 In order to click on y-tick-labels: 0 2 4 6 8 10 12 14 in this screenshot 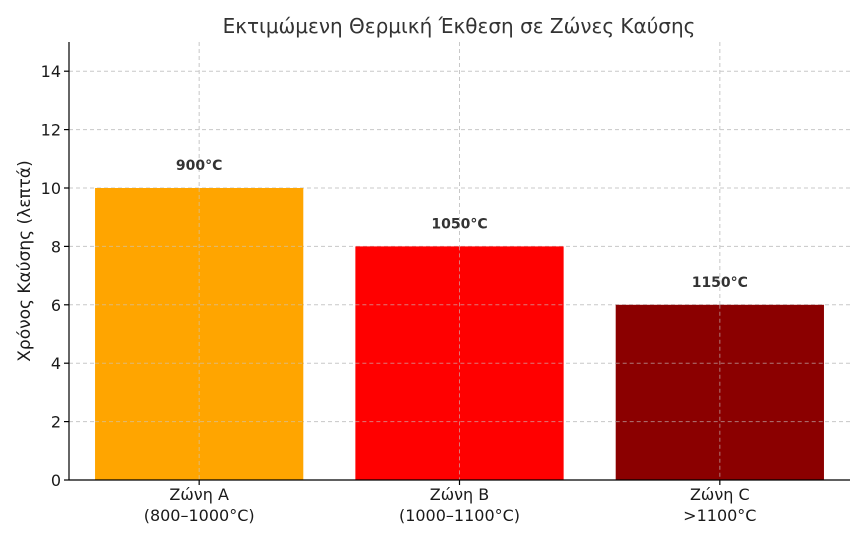, I will do `click(51, 276)`.